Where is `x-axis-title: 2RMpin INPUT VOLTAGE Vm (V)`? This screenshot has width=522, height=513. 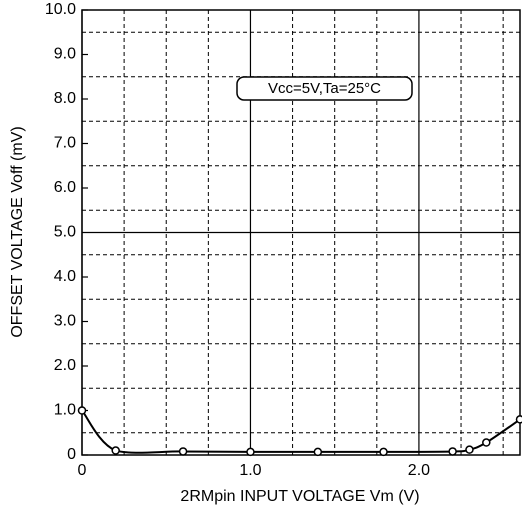
x-axis-title: 2RMpin INPUT VOLTAGE Vm (V) is located at coordinates (299, 496).